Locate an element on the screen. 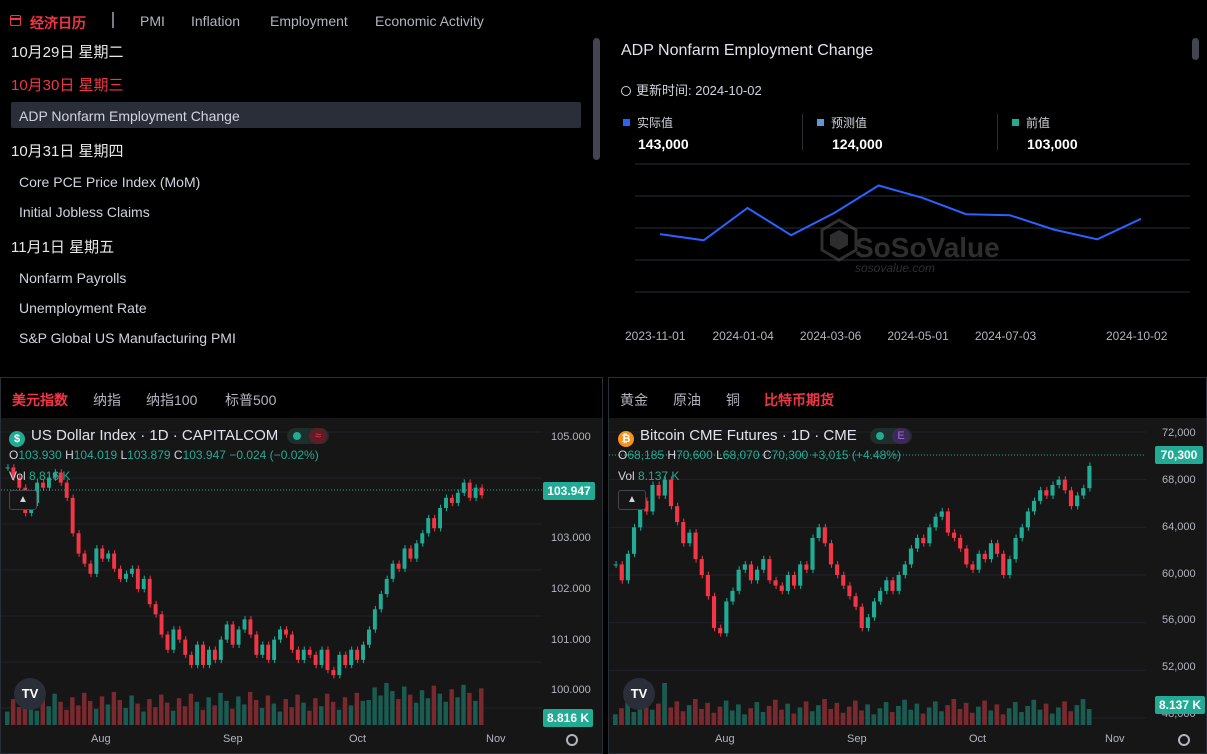  detail-scrollbar is located at coordinates (1195, 49).